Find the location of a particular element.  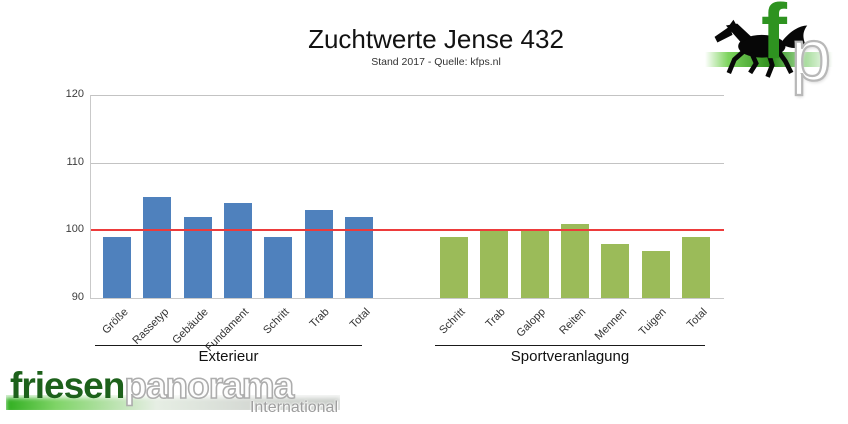

y-tick-100: 100 is located at coordinates (74, 229).